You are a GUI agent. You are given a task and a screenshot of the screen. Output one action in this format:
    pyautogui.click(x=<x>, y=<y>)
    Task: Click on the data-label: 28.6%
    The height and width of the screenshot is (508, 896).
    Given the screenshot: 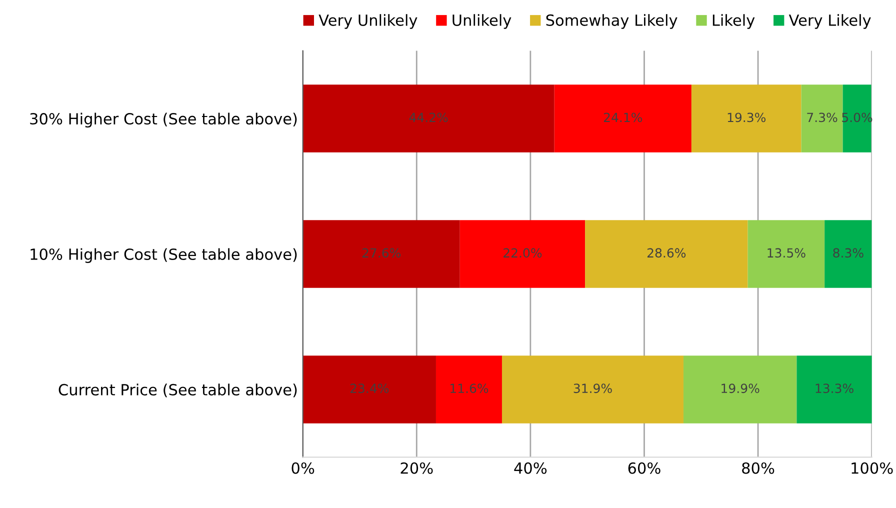 What is the action you would take?
    pyautogui.click(x=666, y=253)
    